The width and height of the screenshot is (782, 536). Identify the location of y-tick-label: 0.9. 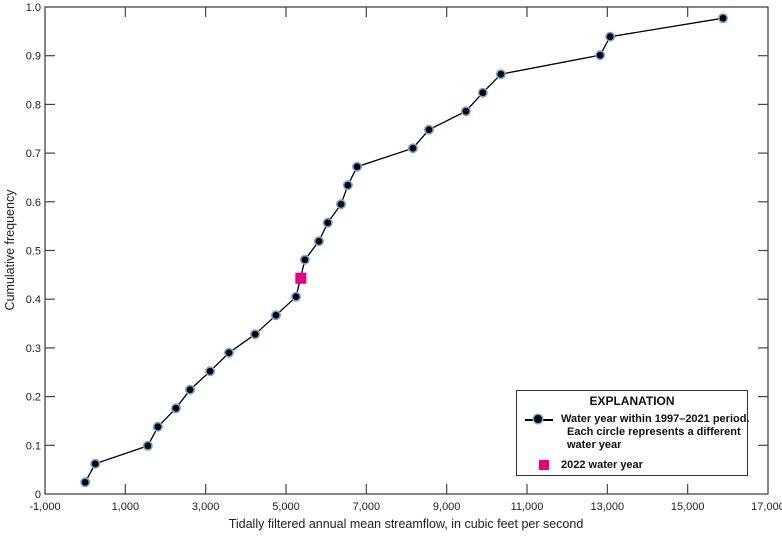
(33, 57).